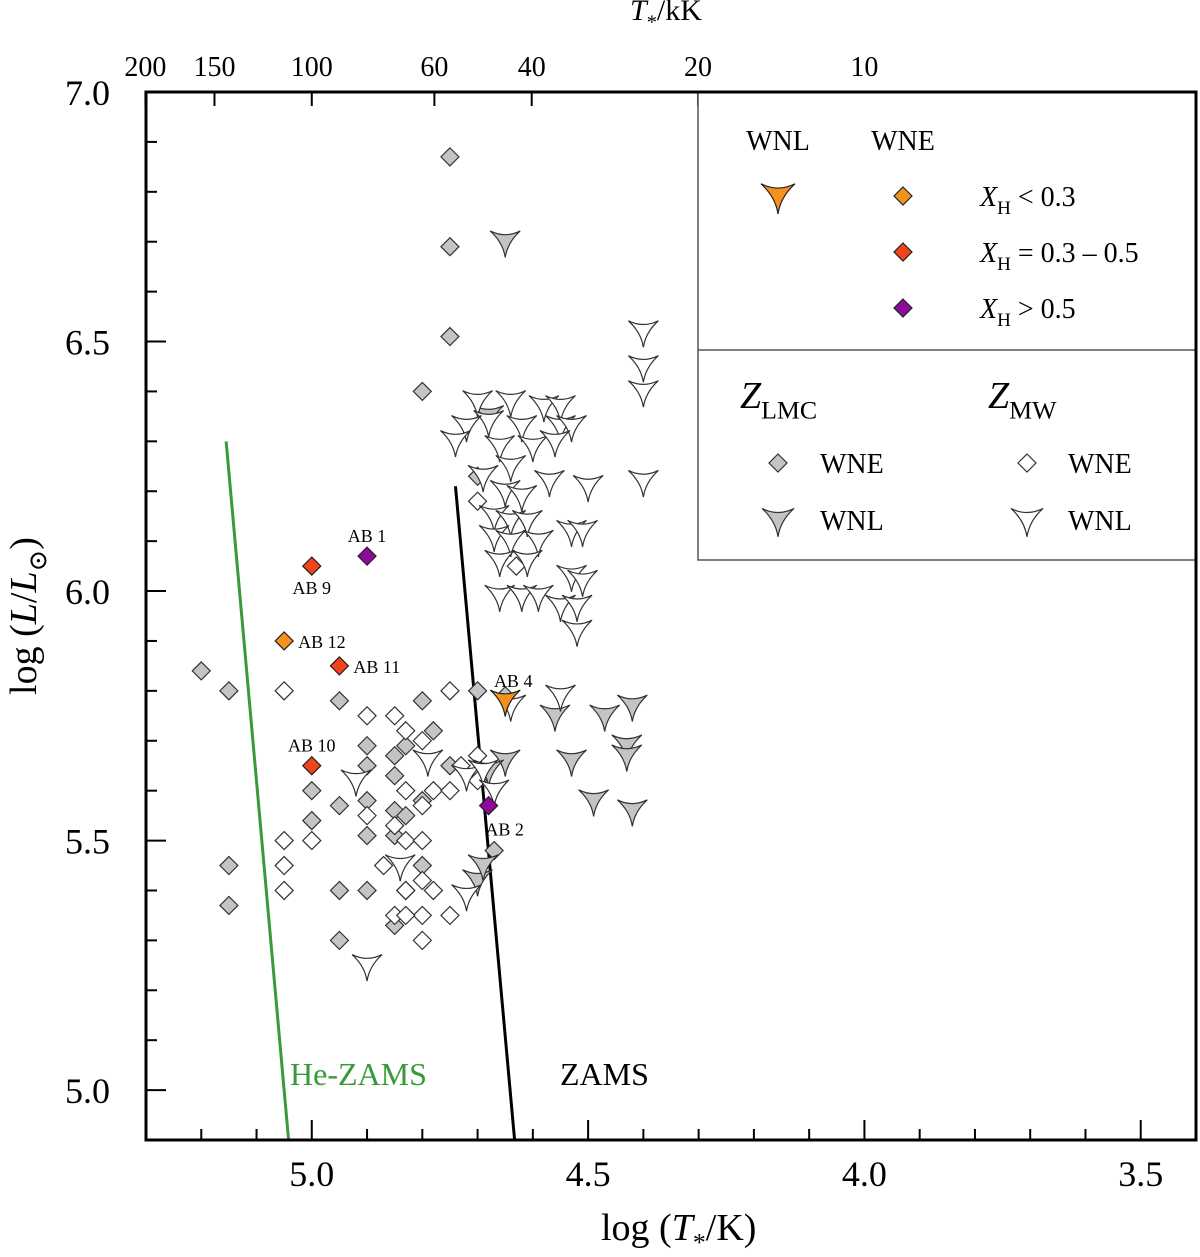 The image size is (1200, 1257). Describe the element at coordinates (87, 343) in the screenshot. I see `y-tick-label: 6.5` at that location.